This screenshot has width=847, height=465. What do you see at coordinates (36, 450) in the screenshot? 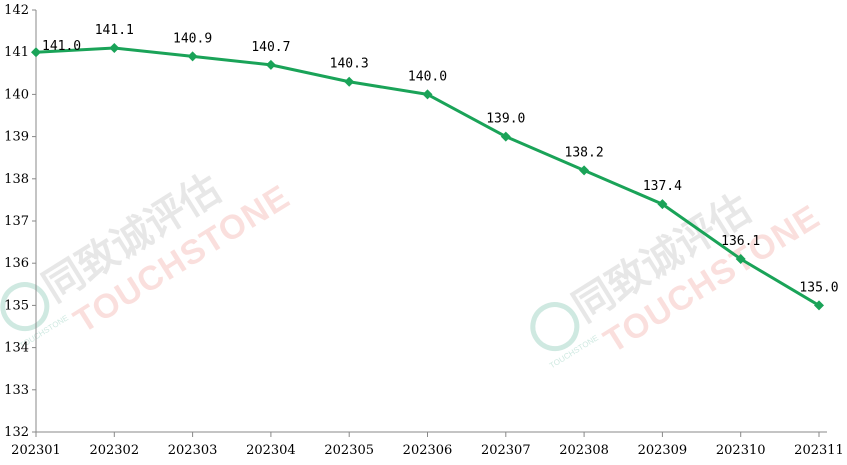
I see `x-tick-label: 202301` at bounding box center [36, 450].